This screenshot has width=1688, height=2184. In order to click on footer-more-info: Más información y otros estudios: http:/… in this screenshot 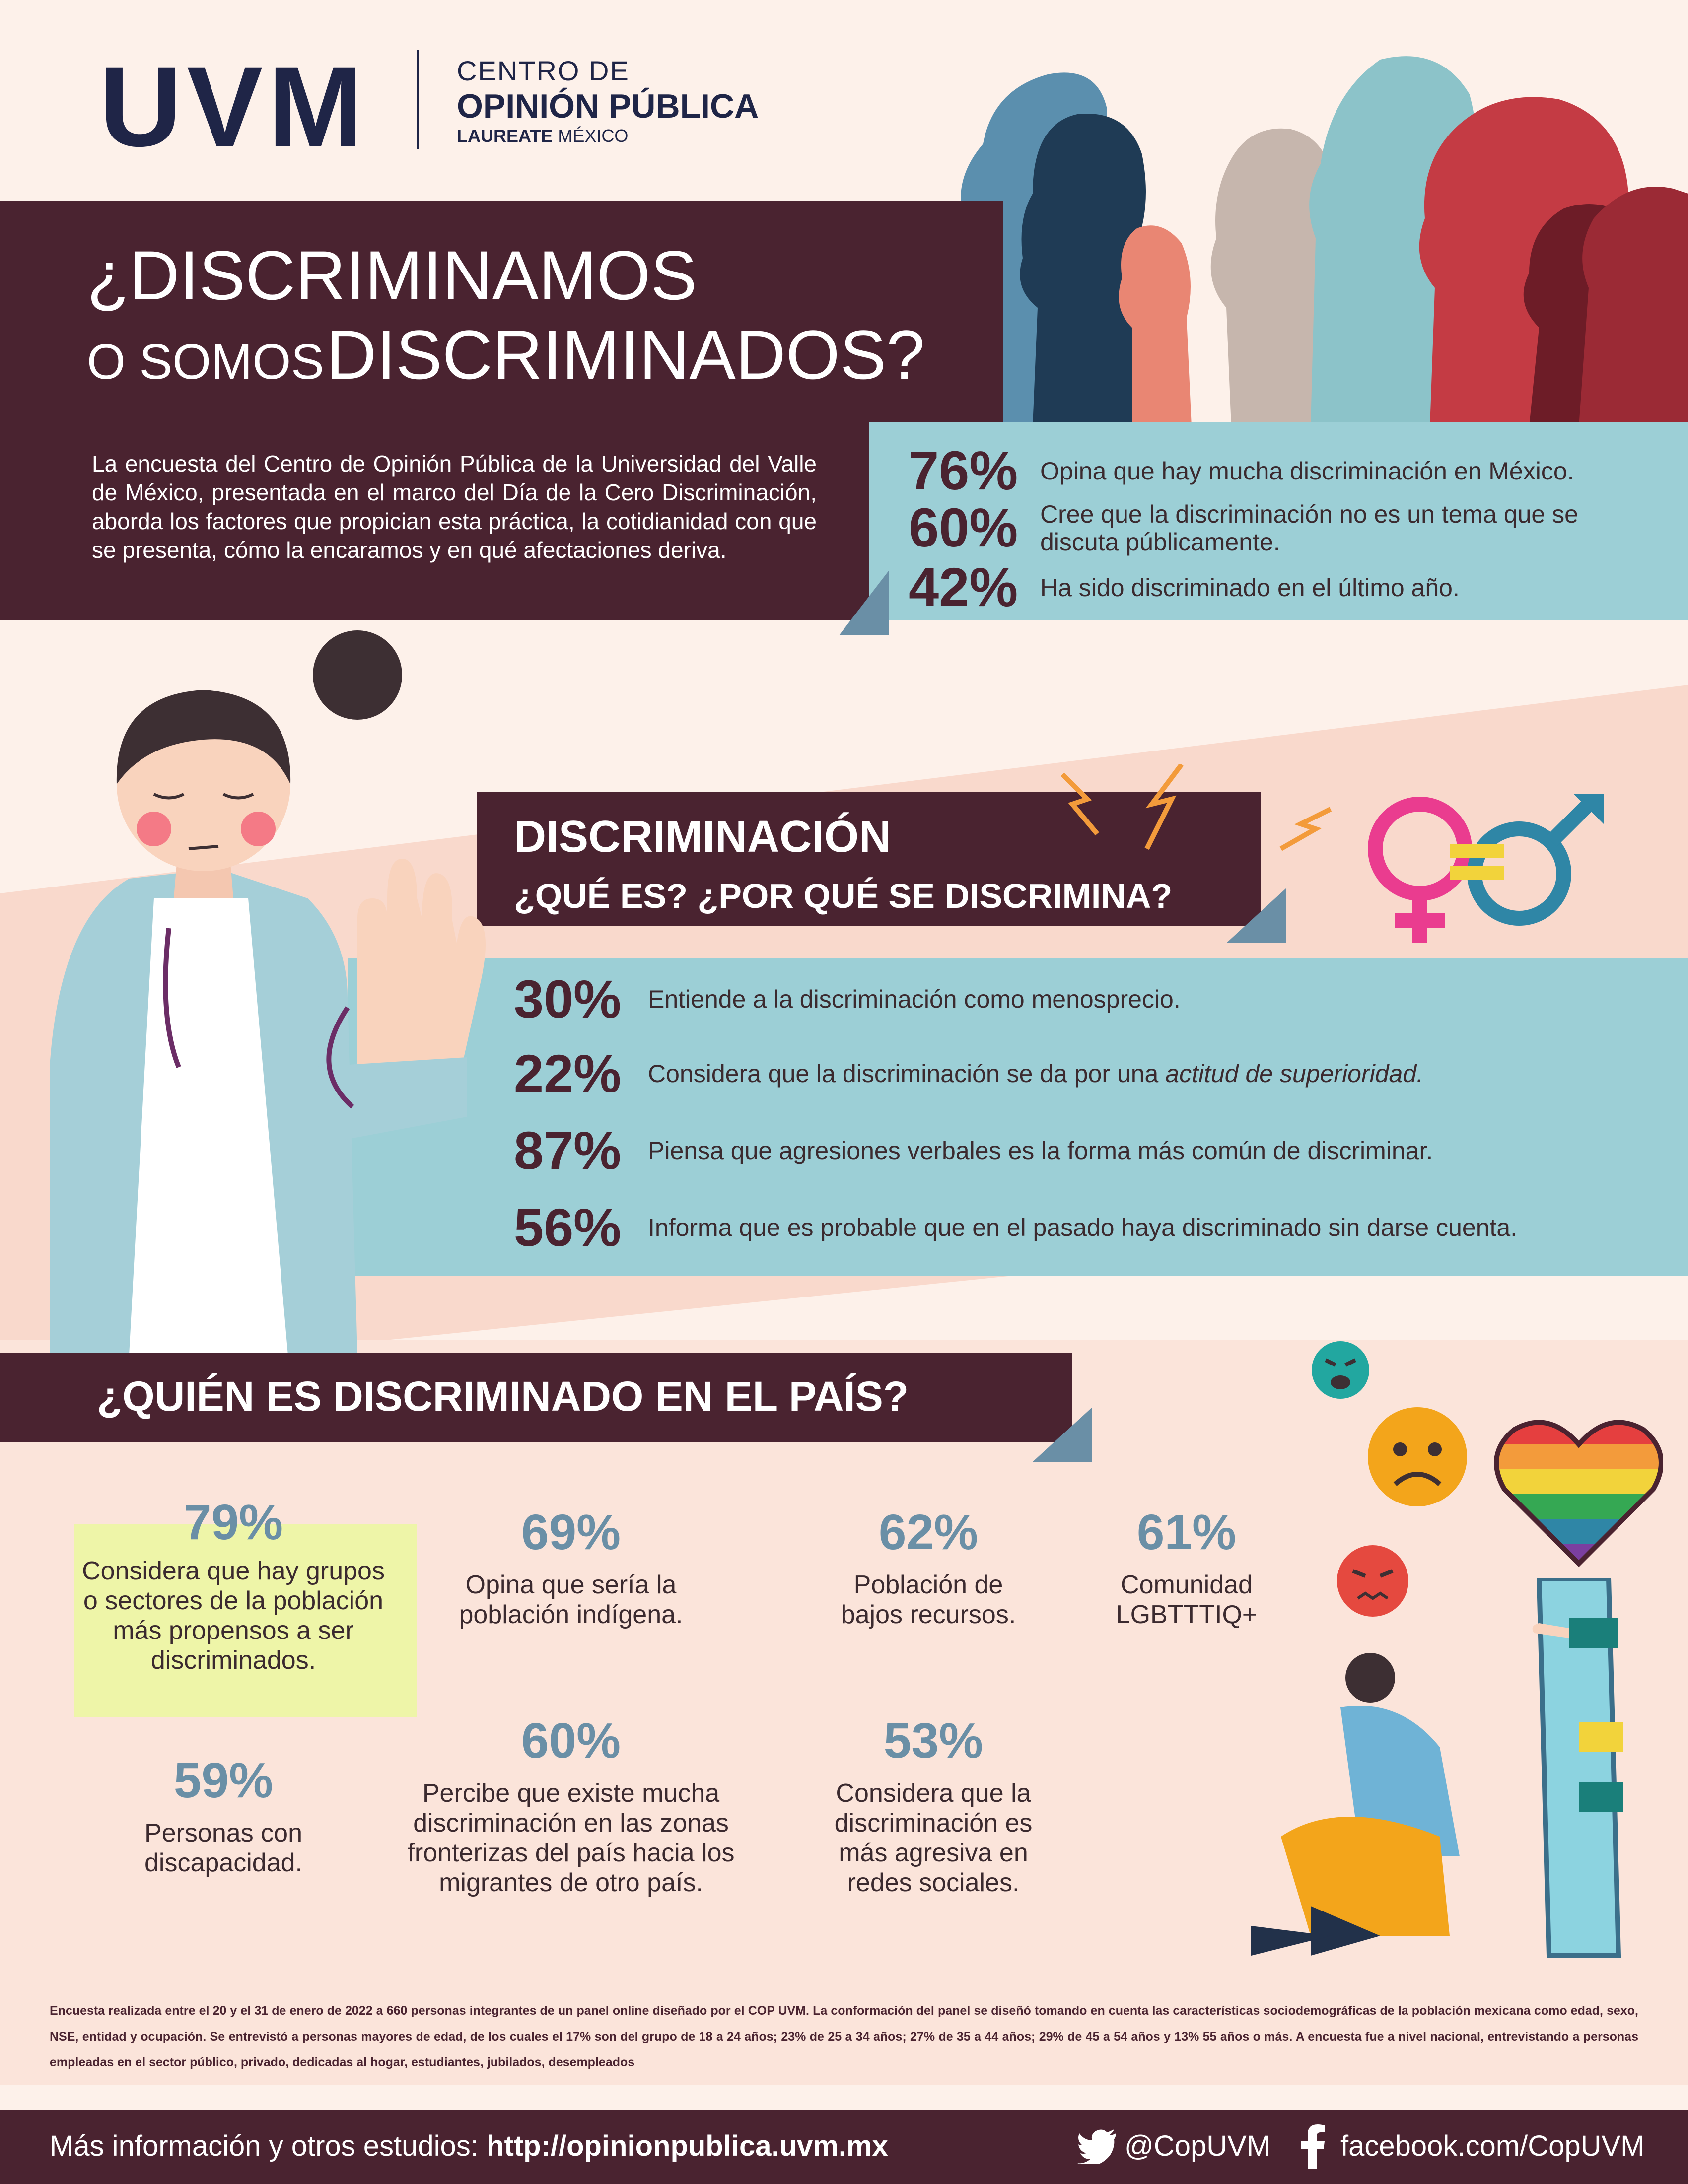, I will do `click(469, 2146)`.